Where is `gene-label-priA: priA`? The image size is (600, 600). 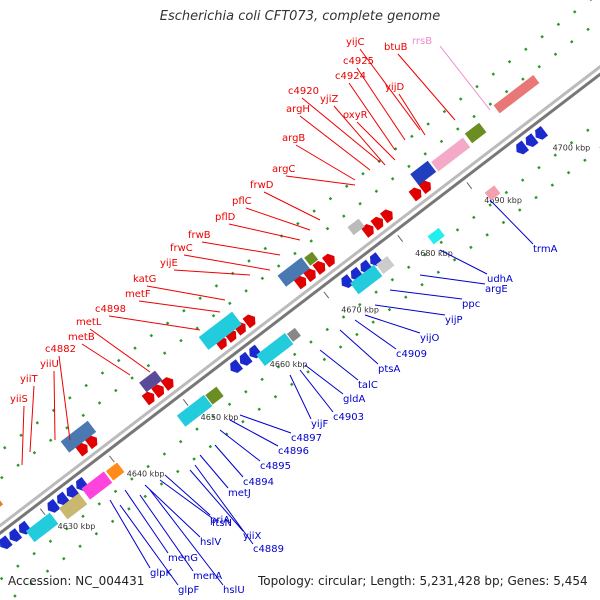 gene-label-priA: priA is located at coordinates (220, 520).